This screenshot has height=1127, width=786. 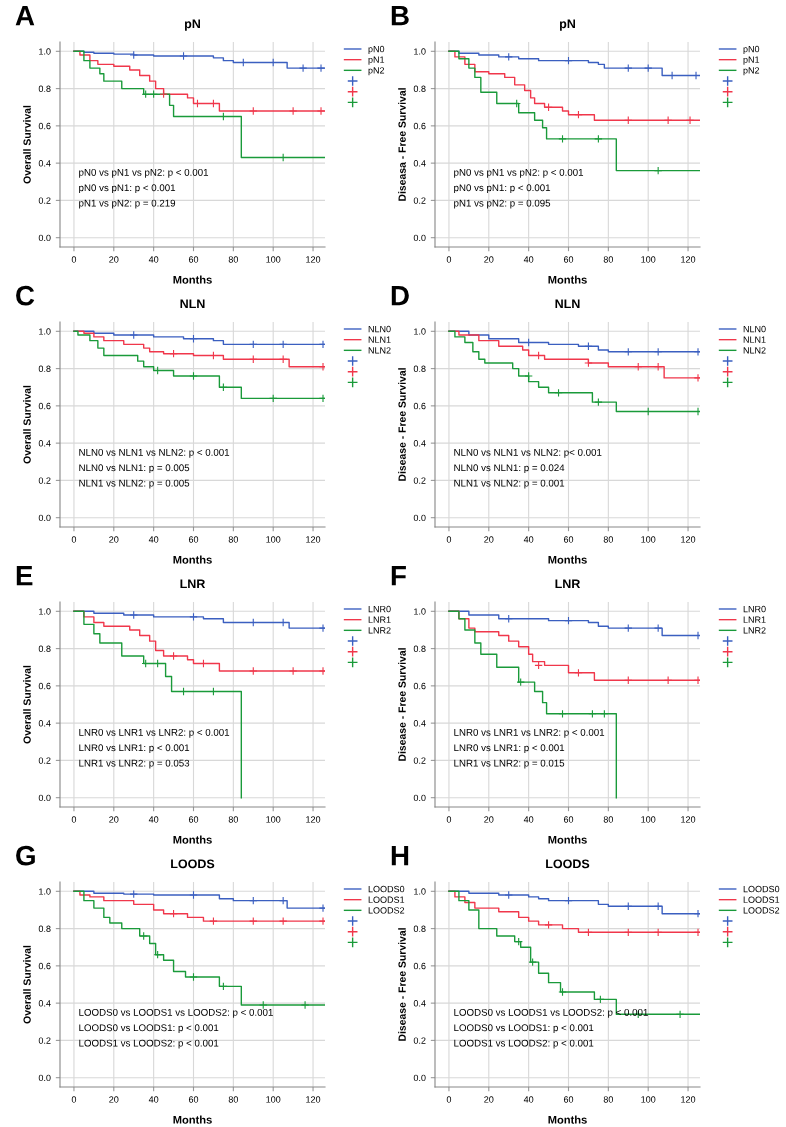 What do you see at coordinates (25, 855) in the screenshot?
I see `text: G` at bounding box center [25, 855].